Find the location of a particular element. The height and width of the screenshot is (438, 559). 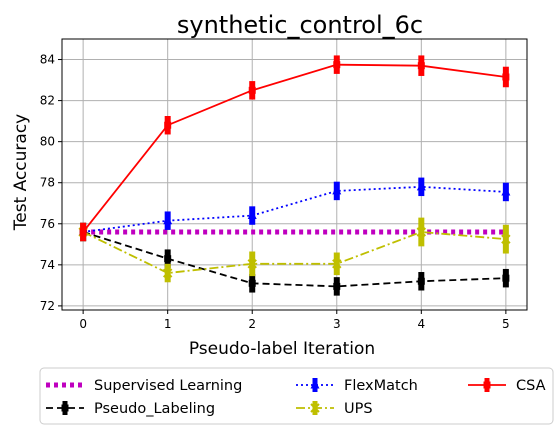

x-tick-label: 4 is located at coordinates (421, 324).